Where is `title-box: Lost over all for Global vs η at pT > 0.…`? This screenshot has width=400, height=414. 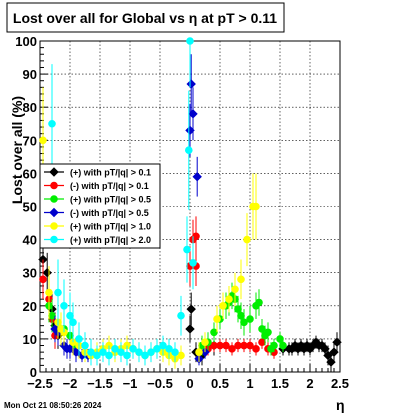 title-box: Lost over all for Global vs η at pT > 0.… is located at coordinates (145, 17).